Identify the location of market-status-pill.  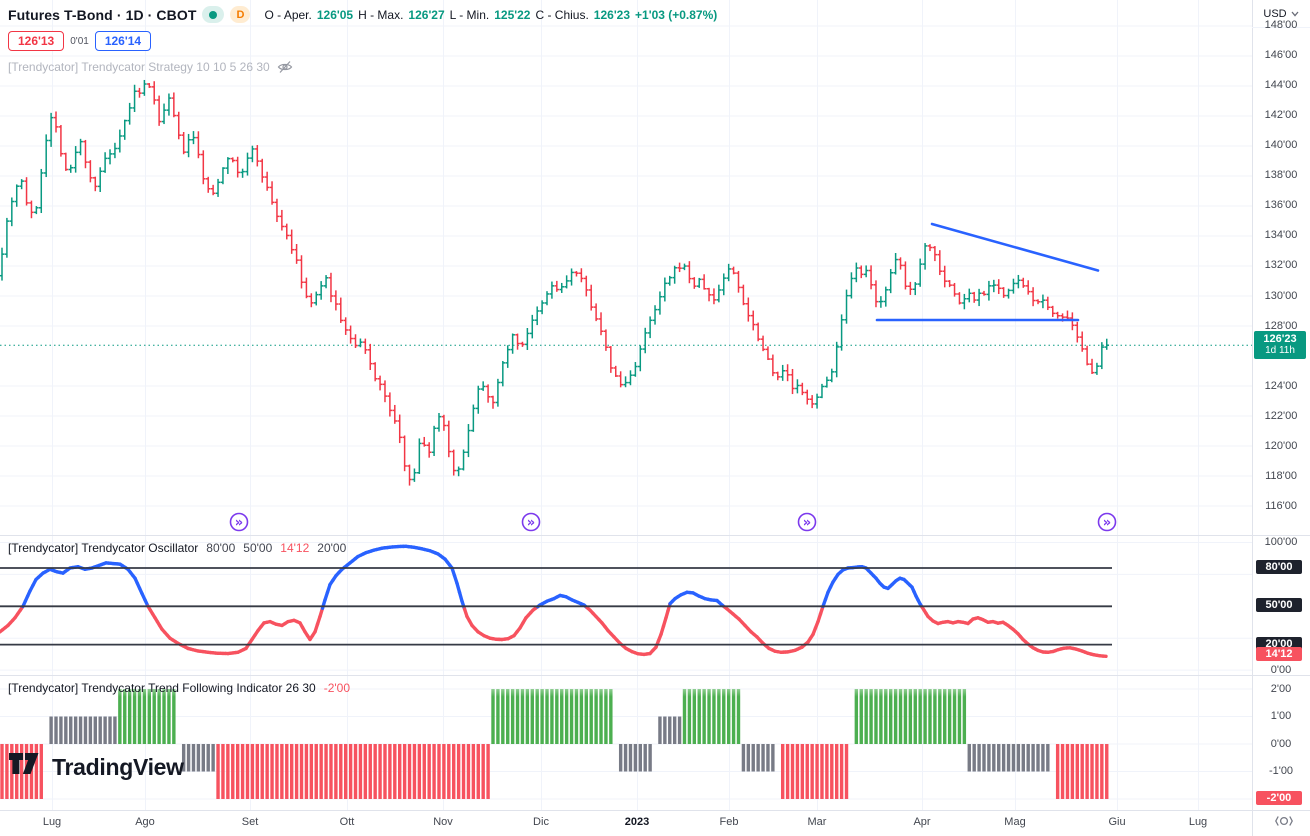
(213, 14).